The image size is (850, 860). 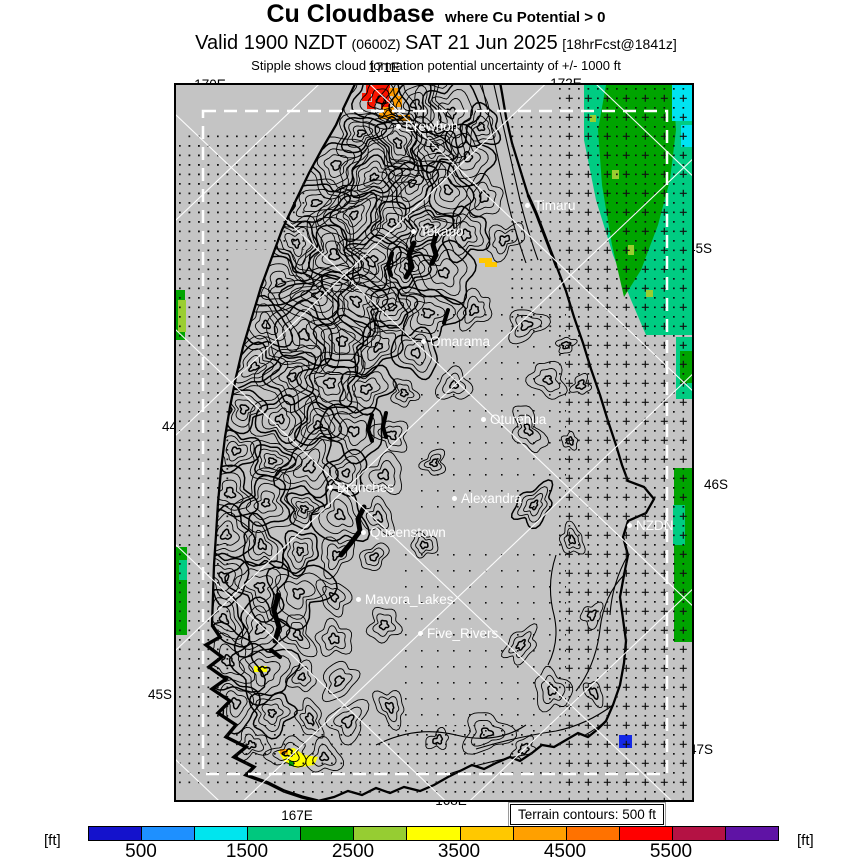 I want to click on city-label-oturehua: Oturehua, so click(x=513, y=420).